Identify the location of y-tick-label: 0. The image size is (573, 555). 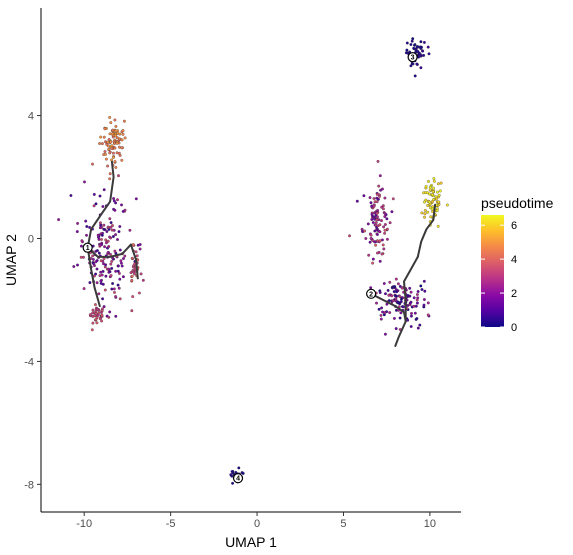
(31, 239).